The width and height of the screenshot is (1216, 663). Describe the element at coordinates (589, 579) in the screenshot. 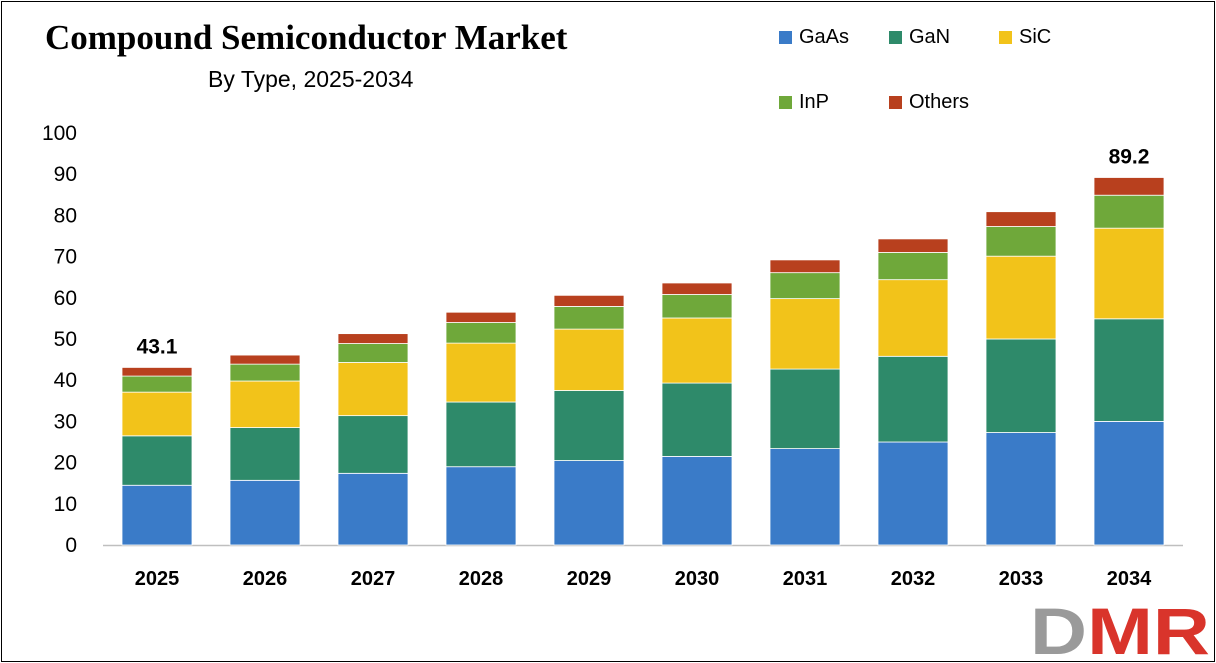

I see `x-tick-label: 2029` at that location.